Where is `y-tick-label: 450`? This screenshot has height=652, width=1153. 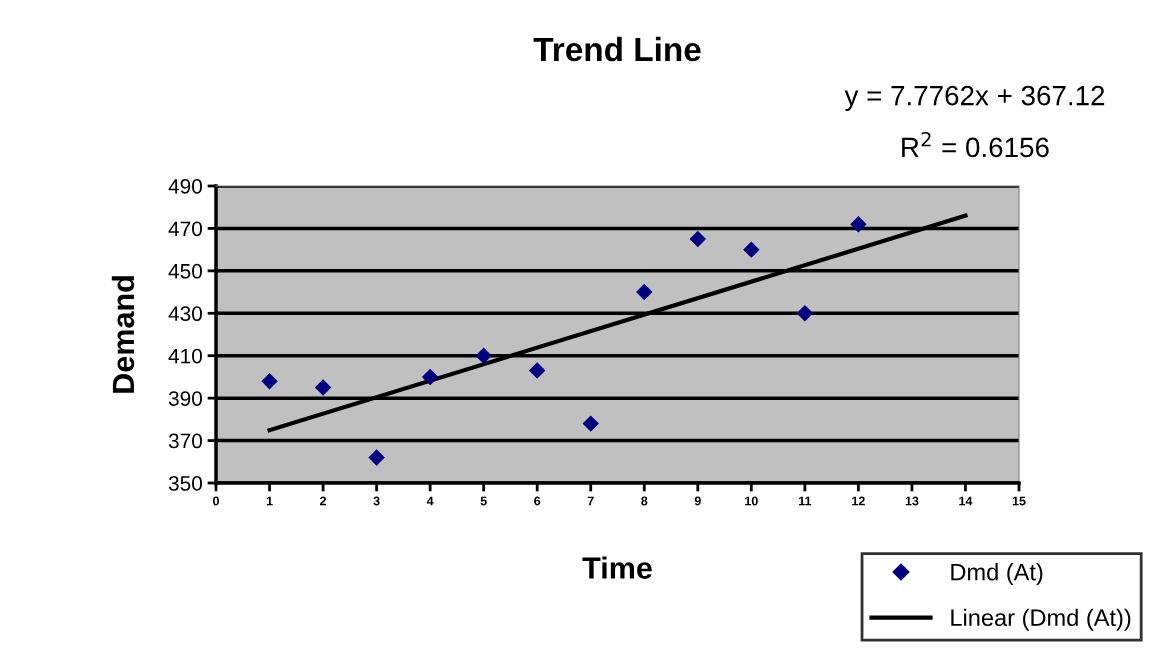 y-tick-label: 450 is located at coordinates (185, 271).